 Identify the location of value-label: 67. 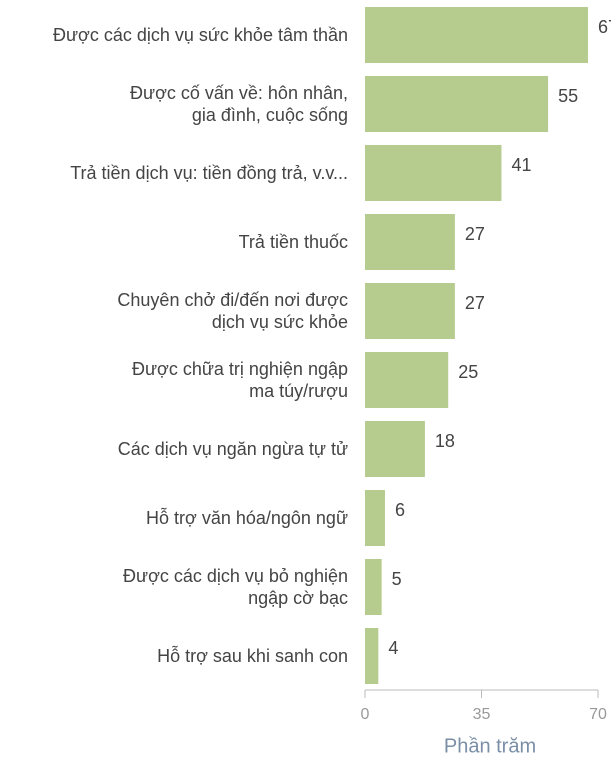
(604, 27).